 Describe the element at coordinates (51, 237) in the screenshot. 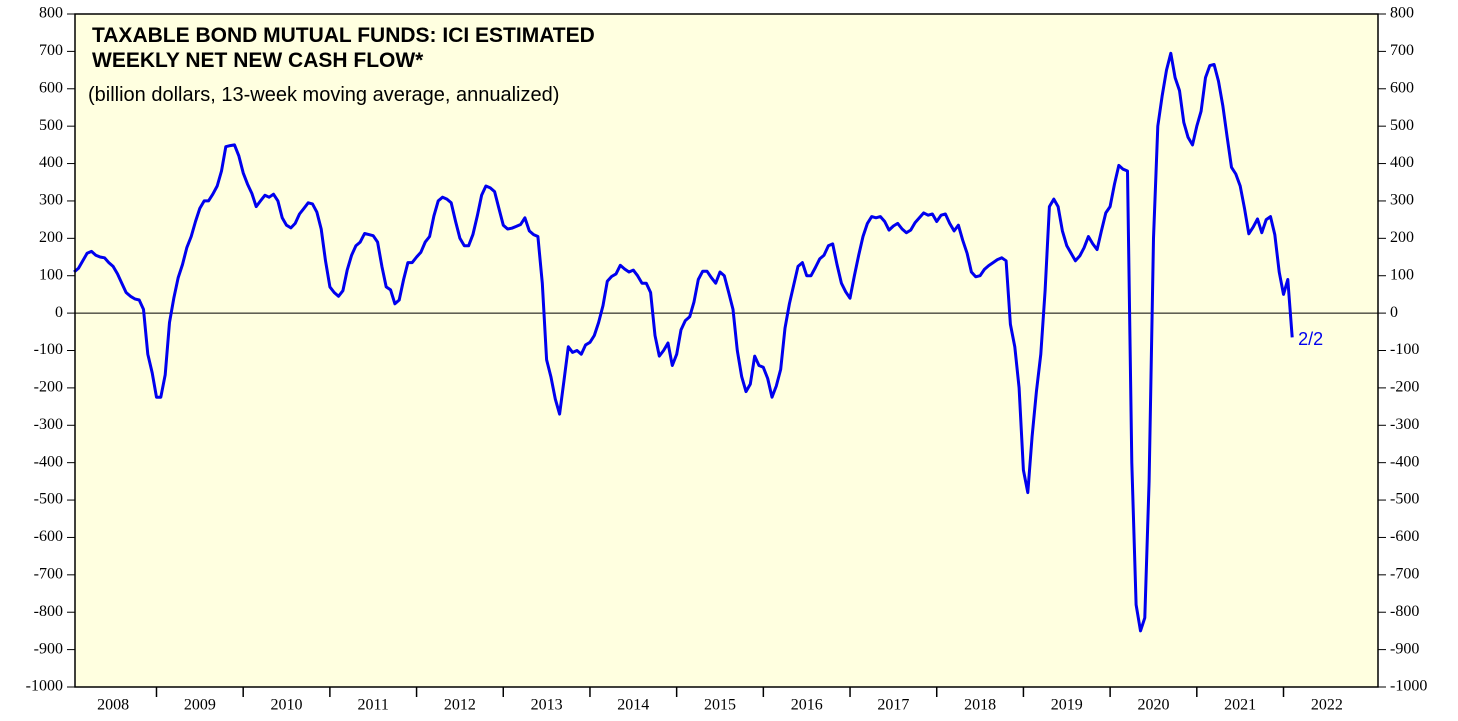

I see `y-tick-label: 200` at that location.